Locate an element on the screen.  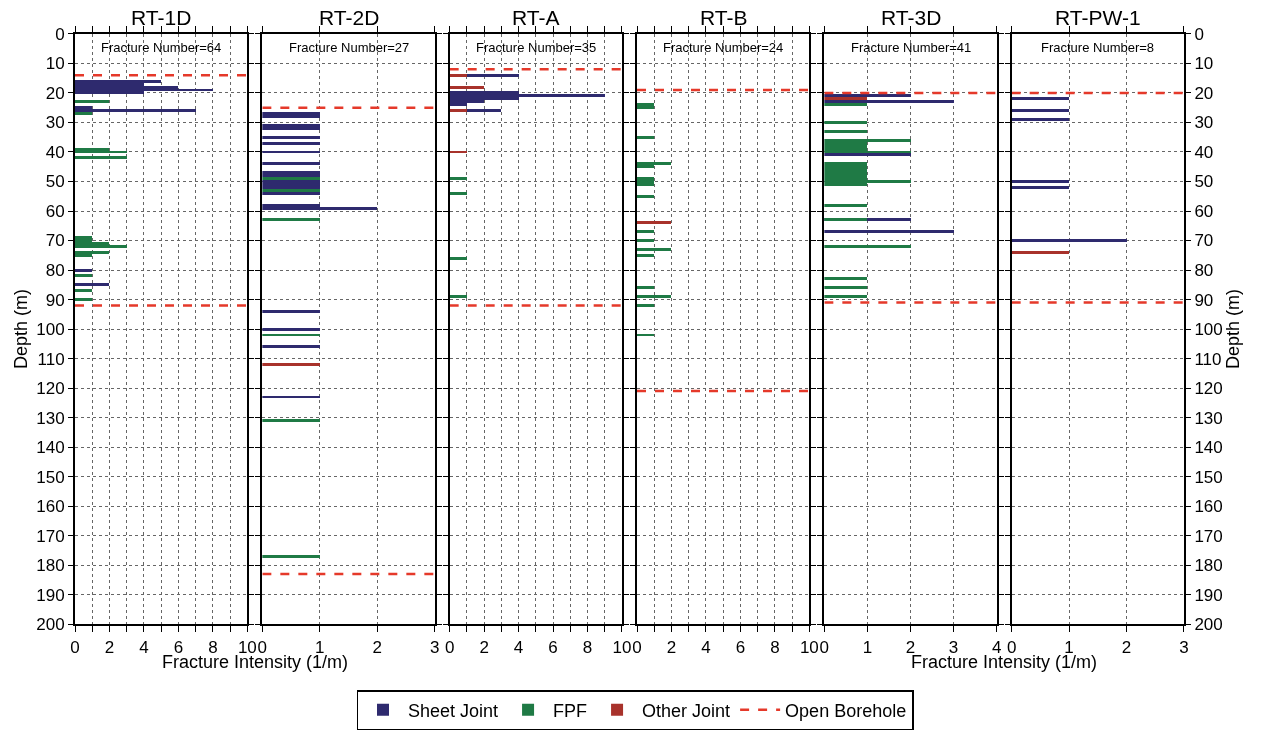
chart-title: RT-3D is located at coordinates (911, 17).